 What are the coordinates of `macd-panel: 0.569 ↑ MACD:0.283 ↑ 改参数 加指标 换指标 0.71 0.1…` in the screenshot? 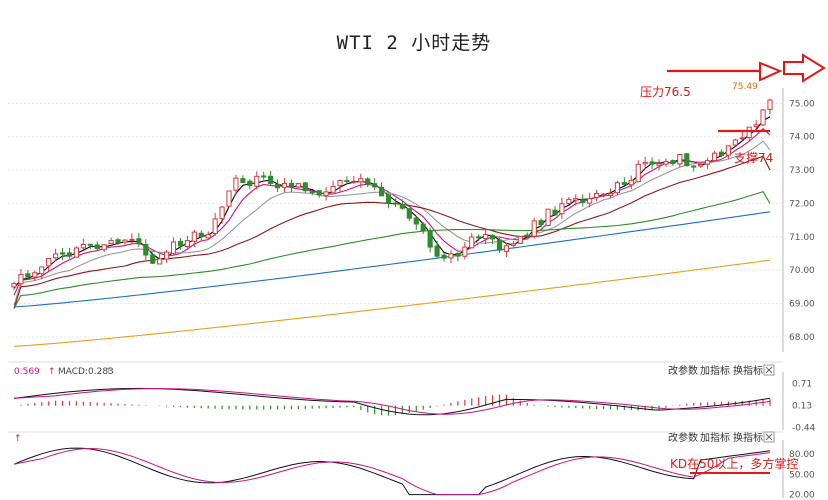 It's located at (414, 399).